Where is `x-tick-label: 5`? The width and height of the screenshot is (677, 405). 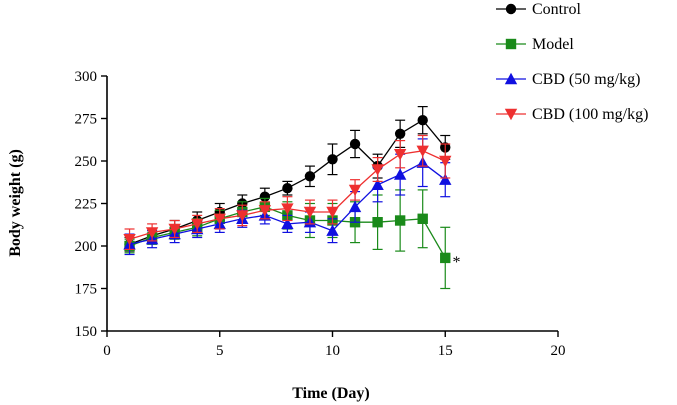
x-tick-label: 5 is located at coordinates (220, 351).